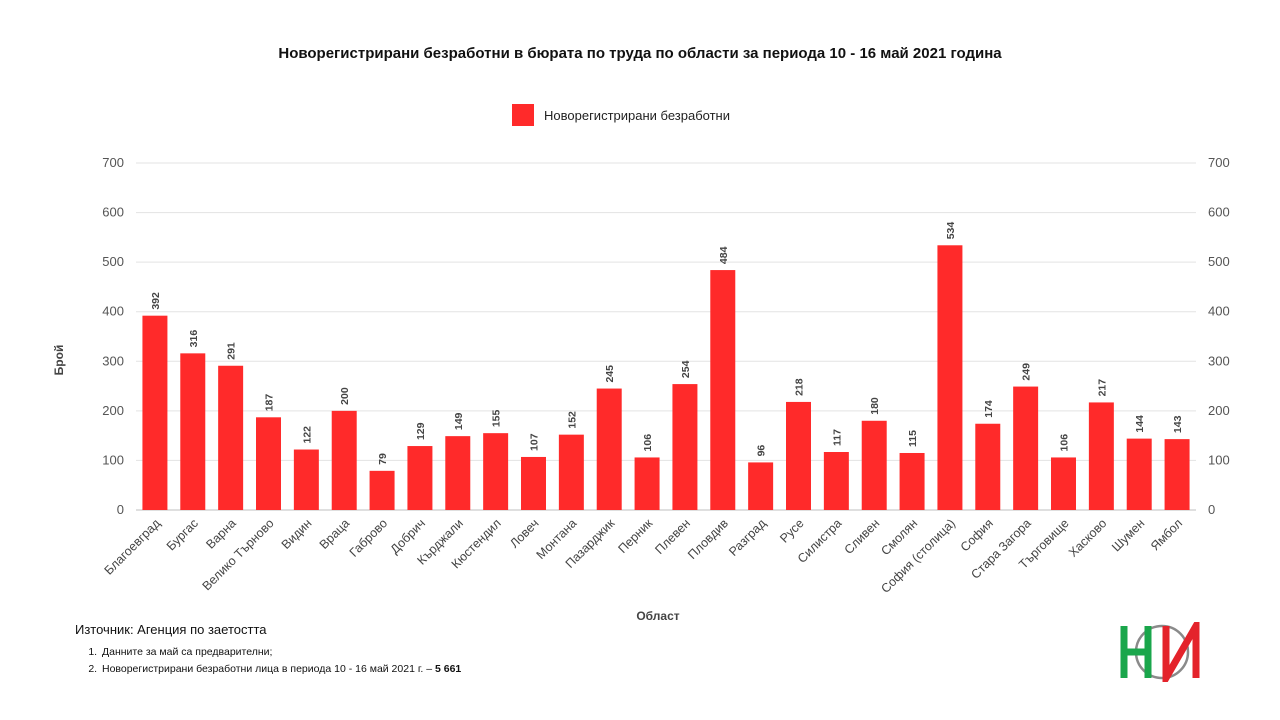  I want to click on data-label: 96, so click(762, 451).